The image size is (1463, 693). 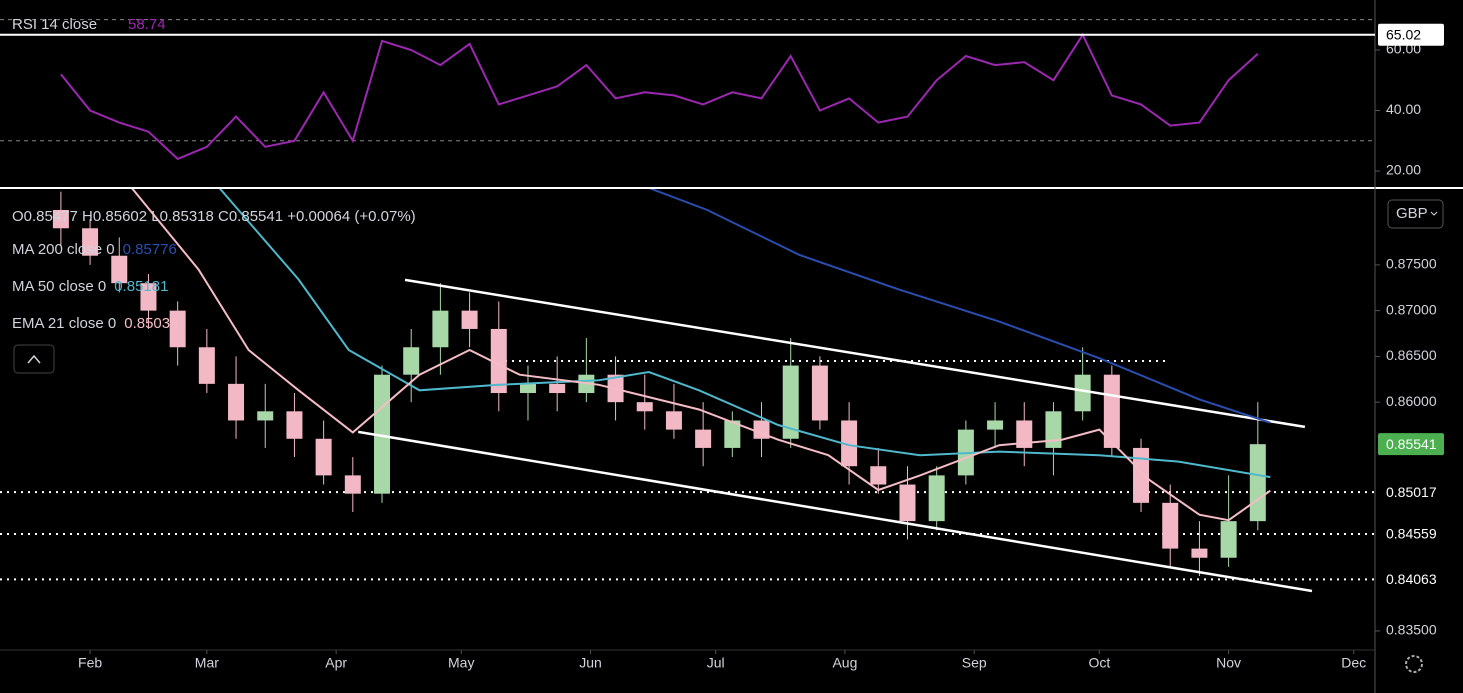 I want to click on x-tick-label: Oct, so click(x=1099, y=663).